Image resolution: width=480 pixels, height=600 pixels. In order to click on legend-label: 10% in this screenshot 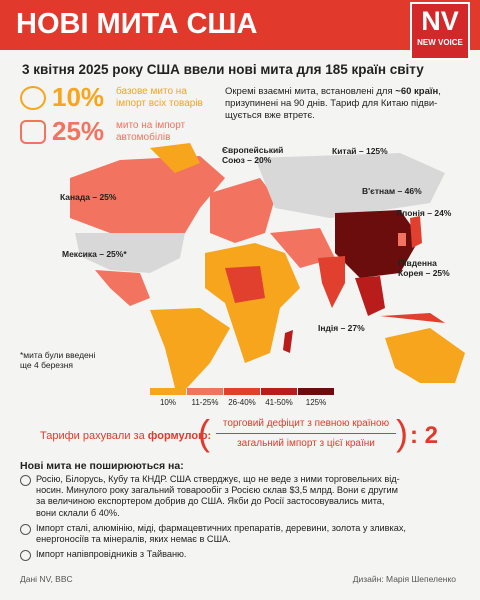, I will do `click(167, 402)`.